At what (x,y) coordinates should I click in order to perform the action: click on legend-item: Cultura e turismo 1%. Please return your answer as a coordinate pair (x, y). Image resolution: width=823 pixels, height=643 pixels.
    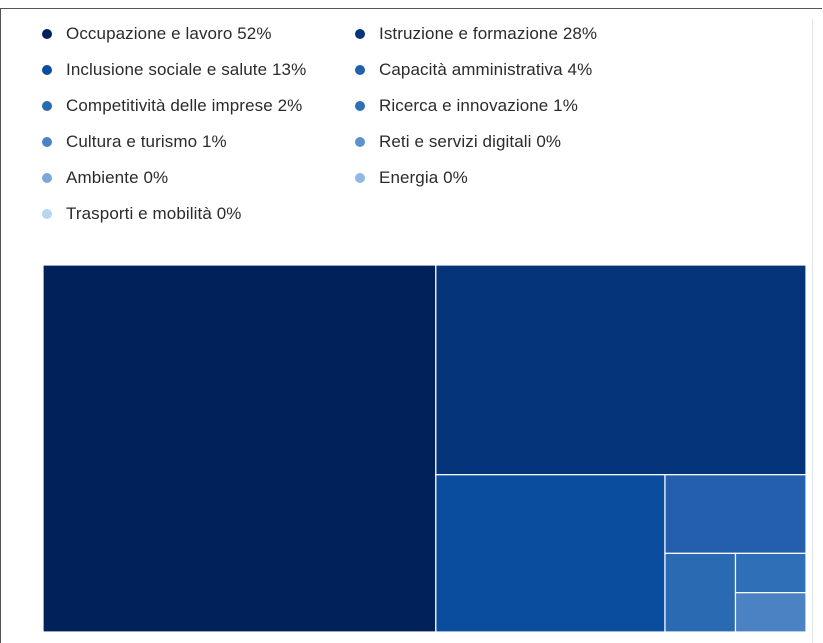
    Looking at the image, I should click on (134, 142).